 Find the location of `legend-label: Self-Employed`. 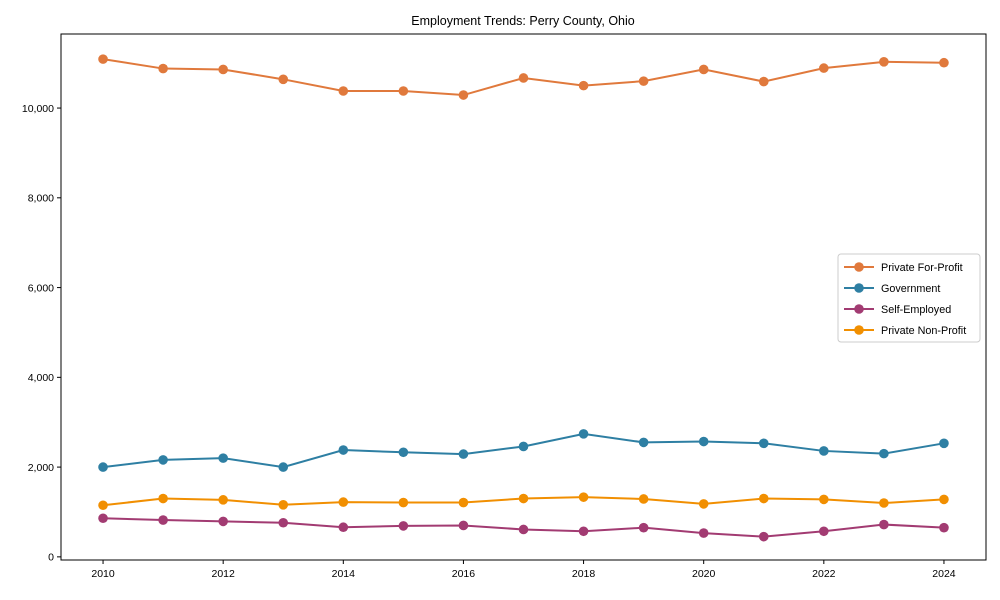

legend-label: Self-Employed is located at coordinates (916, 310).